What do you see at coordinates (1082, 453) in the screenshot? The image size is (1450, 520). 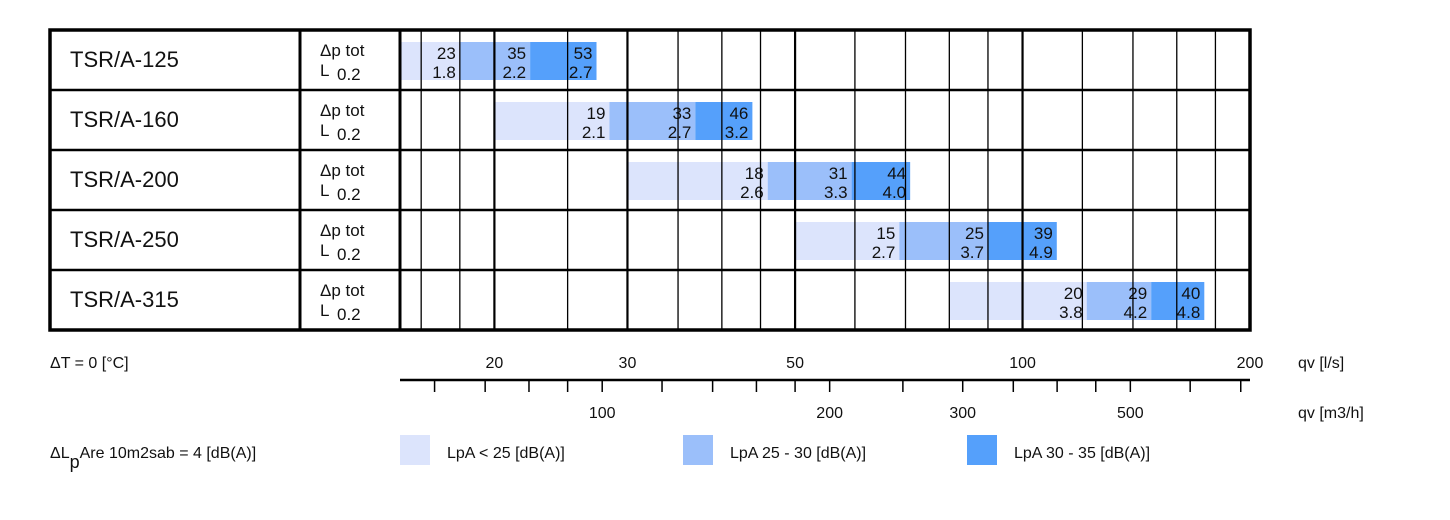 I see `legend-label: LpA 30 - 35 [dB(A)]` at bounding box center [1082, 453].